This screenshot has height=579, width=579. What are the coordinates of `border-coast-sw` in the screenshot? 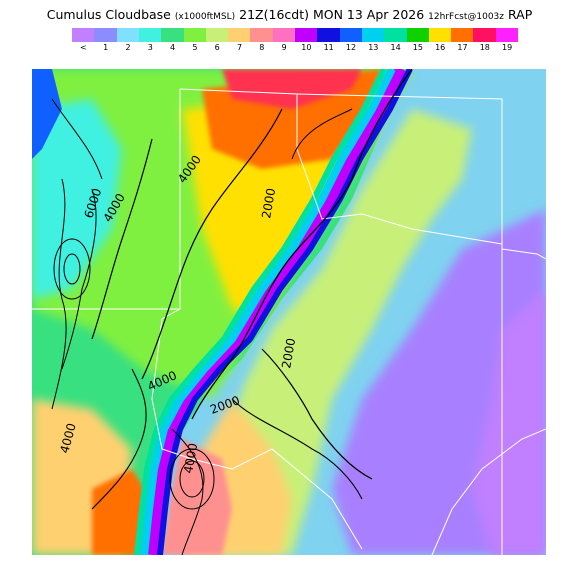 It's located at (297, 499).